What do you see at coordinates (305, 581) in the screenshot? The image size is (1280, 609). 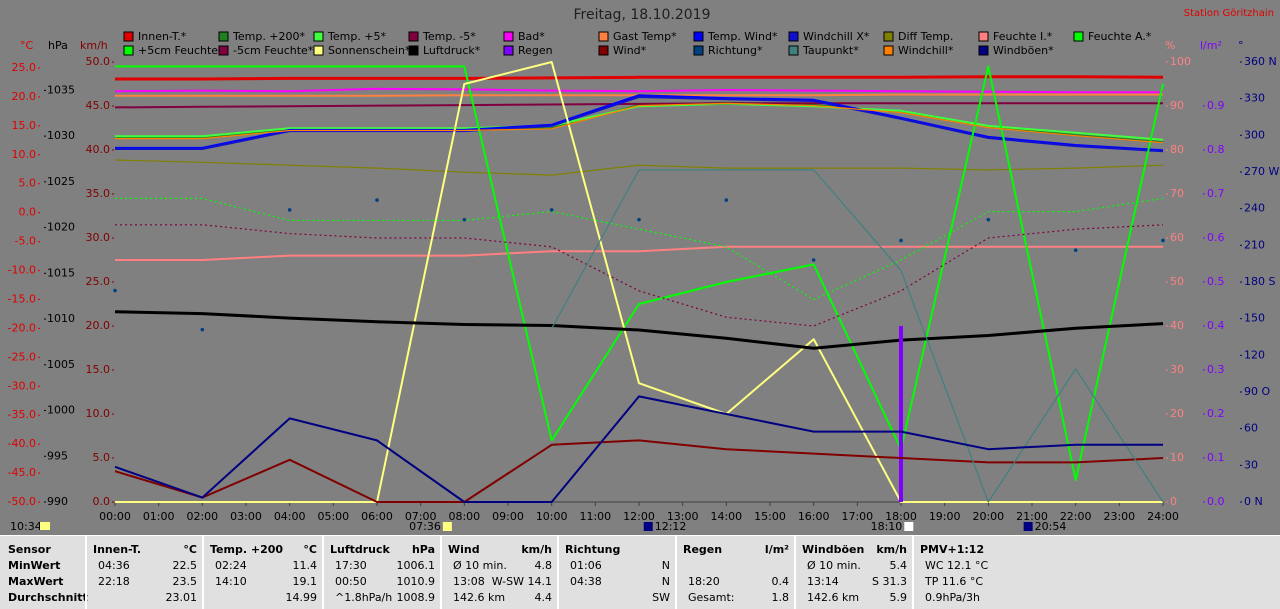 I see `cell-value: 19.1` at bounding box center [305, 581].